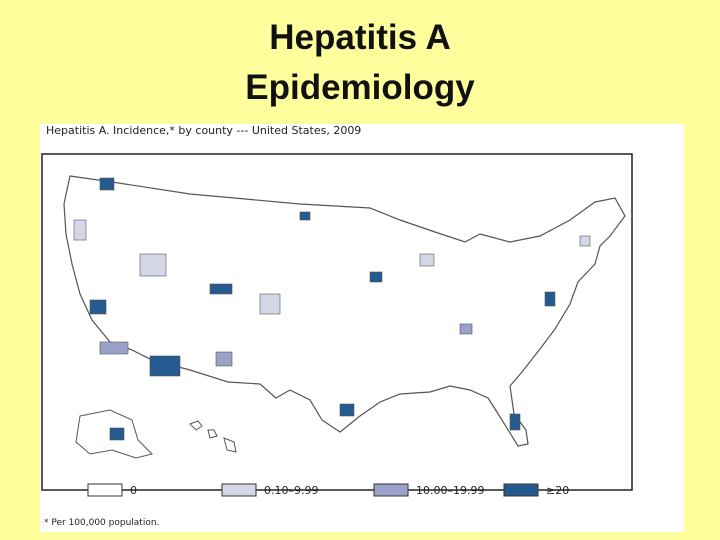 The height and width of the screenshot is (540, 720). I want to click on slide-title: Epidemiology, so click(360, 87).